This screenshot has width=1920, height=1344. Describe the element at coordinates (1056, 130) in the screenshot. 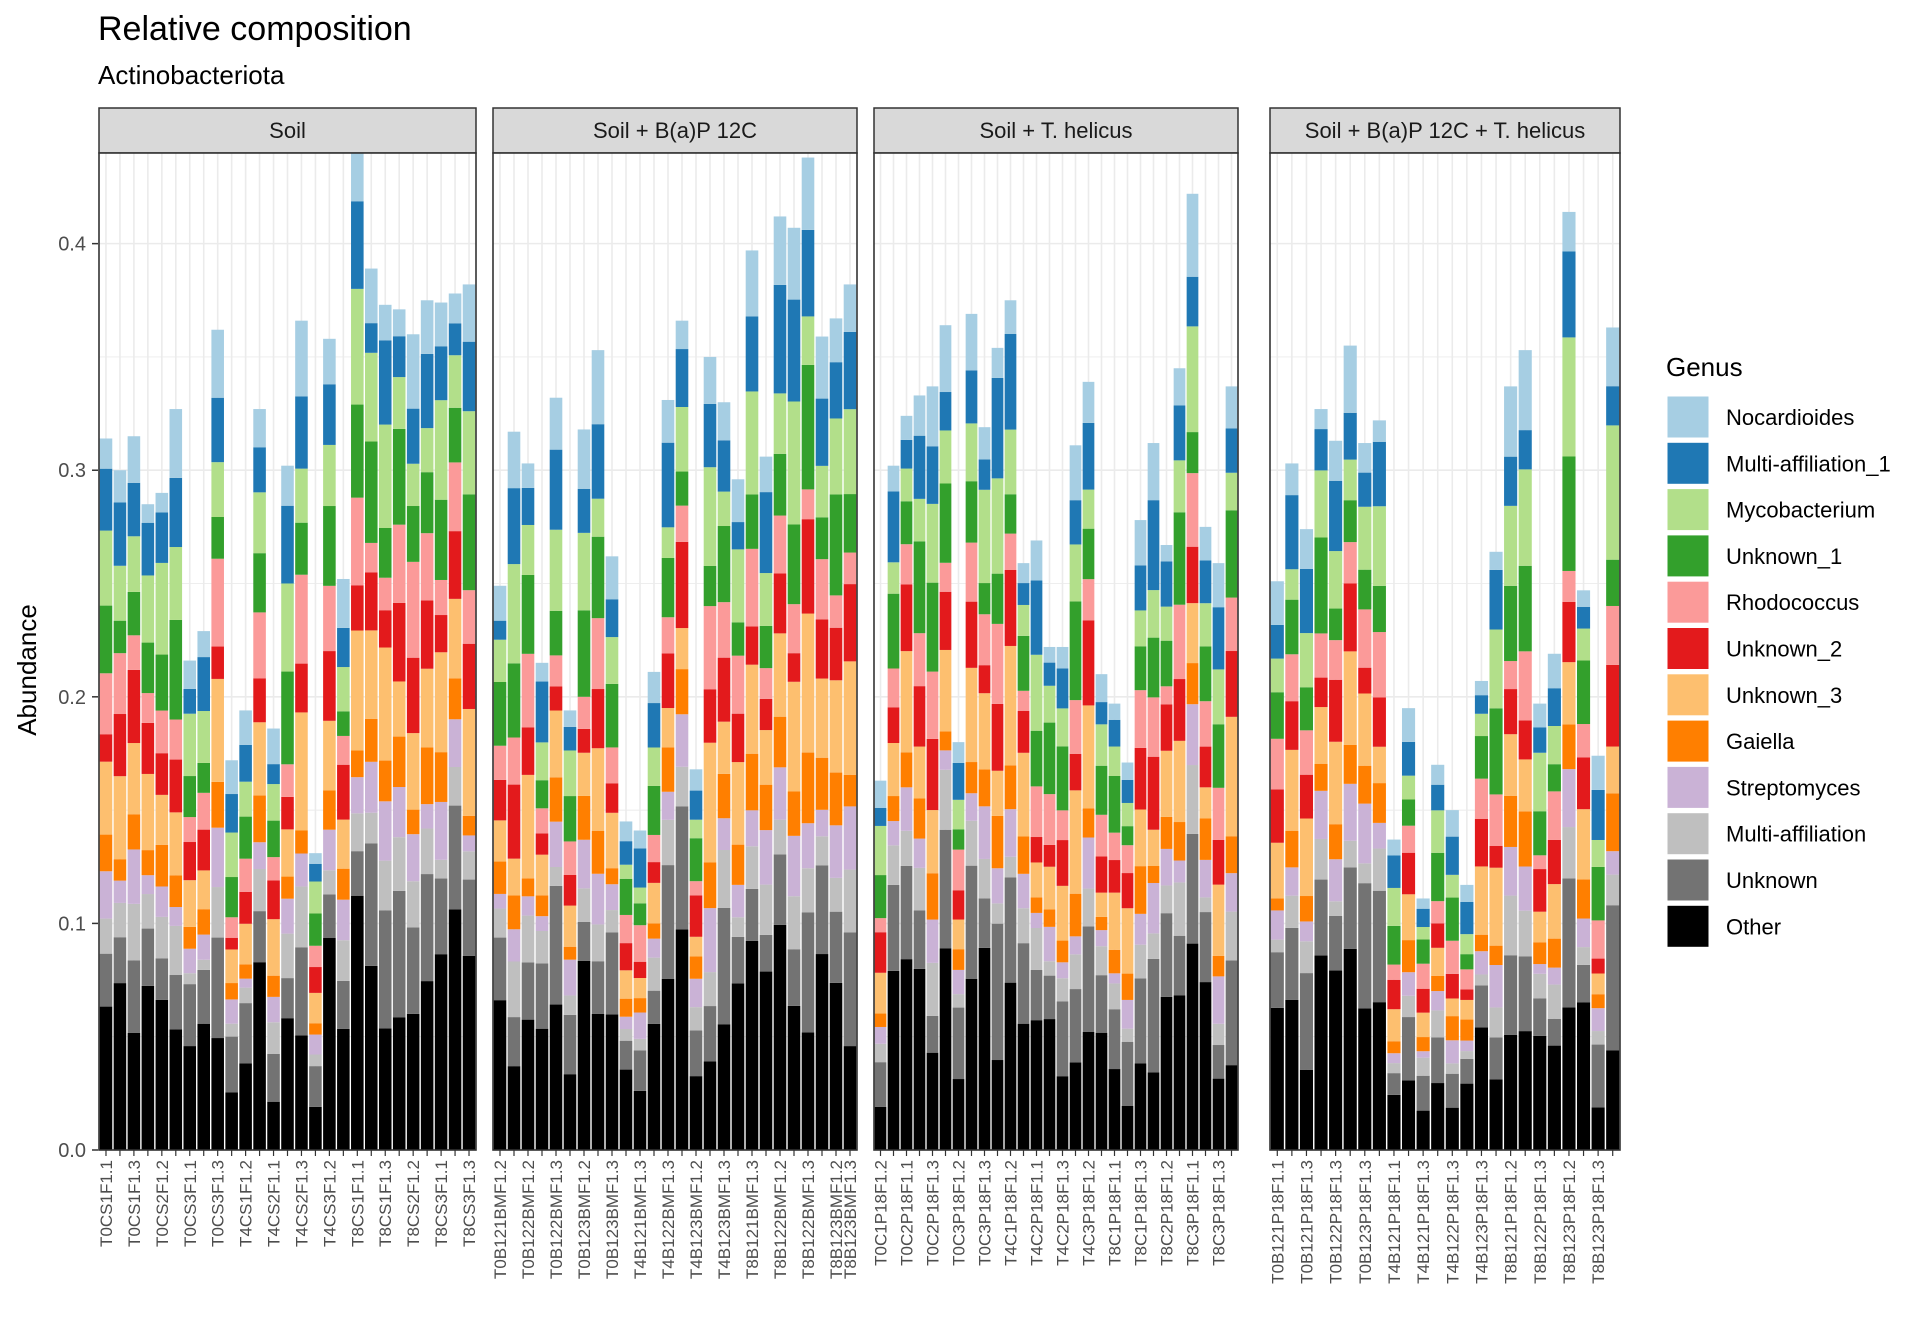

I see `facet-strip` at that location.